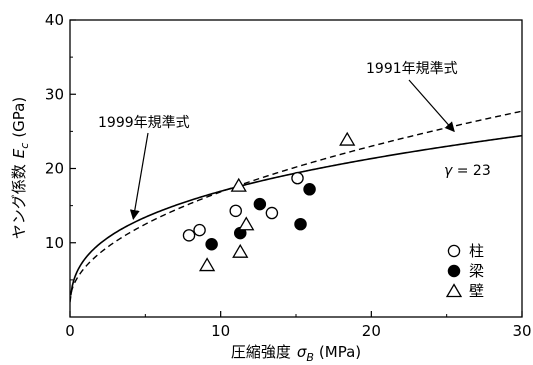 This screenshot has height=365, width=533. What do you see at coordinates (24, 146) in the screenshot?
I see `y-axis-subscript: c` at bounding box center [24, 146].